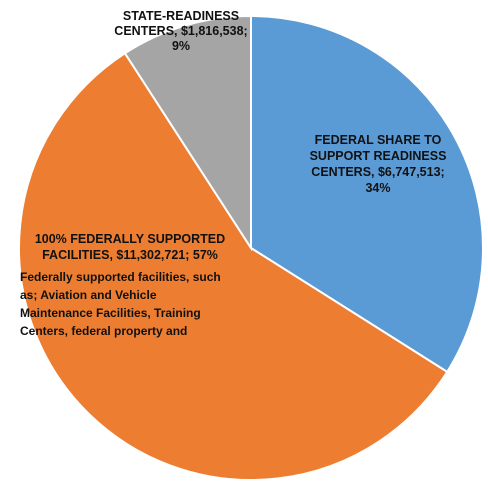 This screenshot has height=485, width=488. I want to click on label-federally-supported-line: 100% FEDERALLY SUPPORTED, so click(130, 239).